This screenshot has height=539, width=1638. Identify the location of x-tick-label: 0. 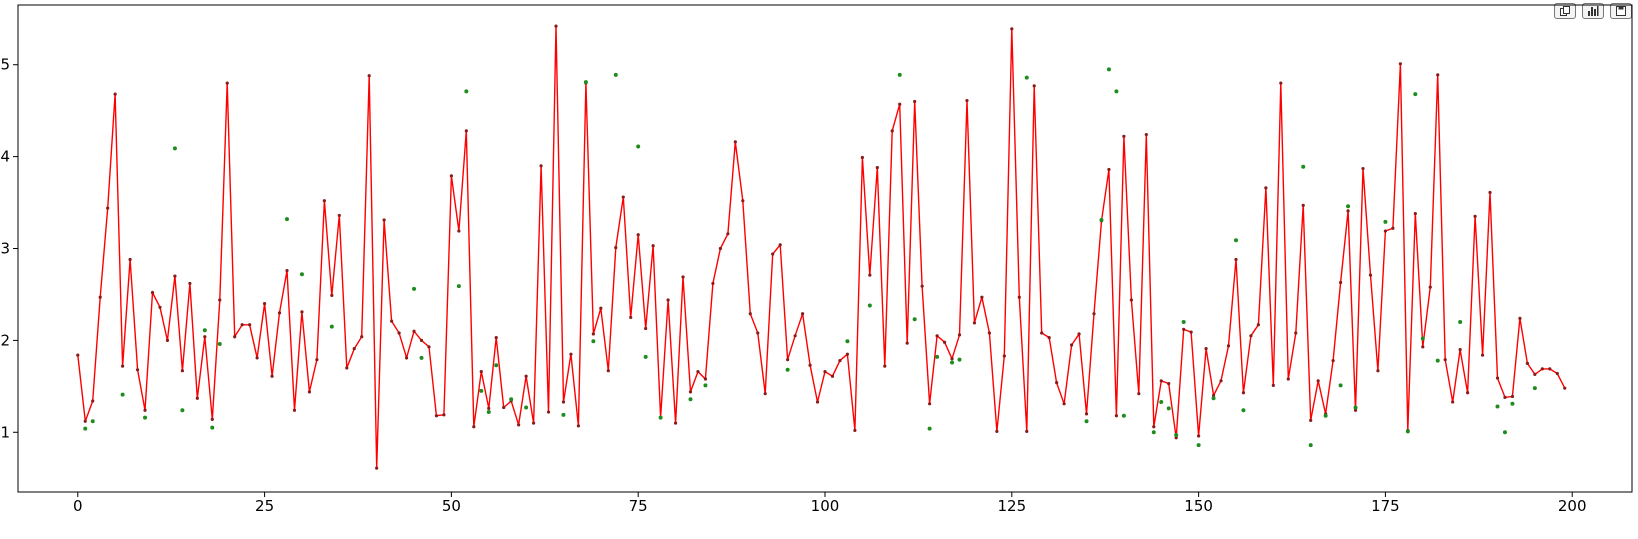
(78, 506).